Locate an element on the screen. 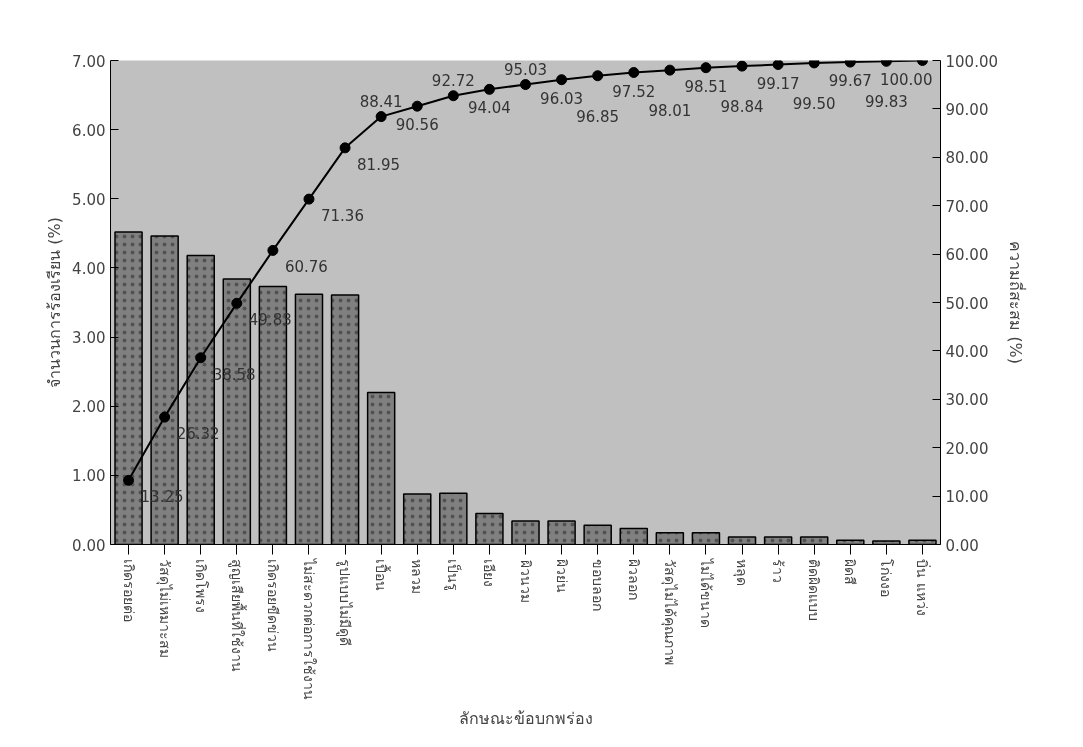 Image resolution: width=1083 pixels, height=747 pixels. data-label: 90.56 is located at coordinates (417, 125).